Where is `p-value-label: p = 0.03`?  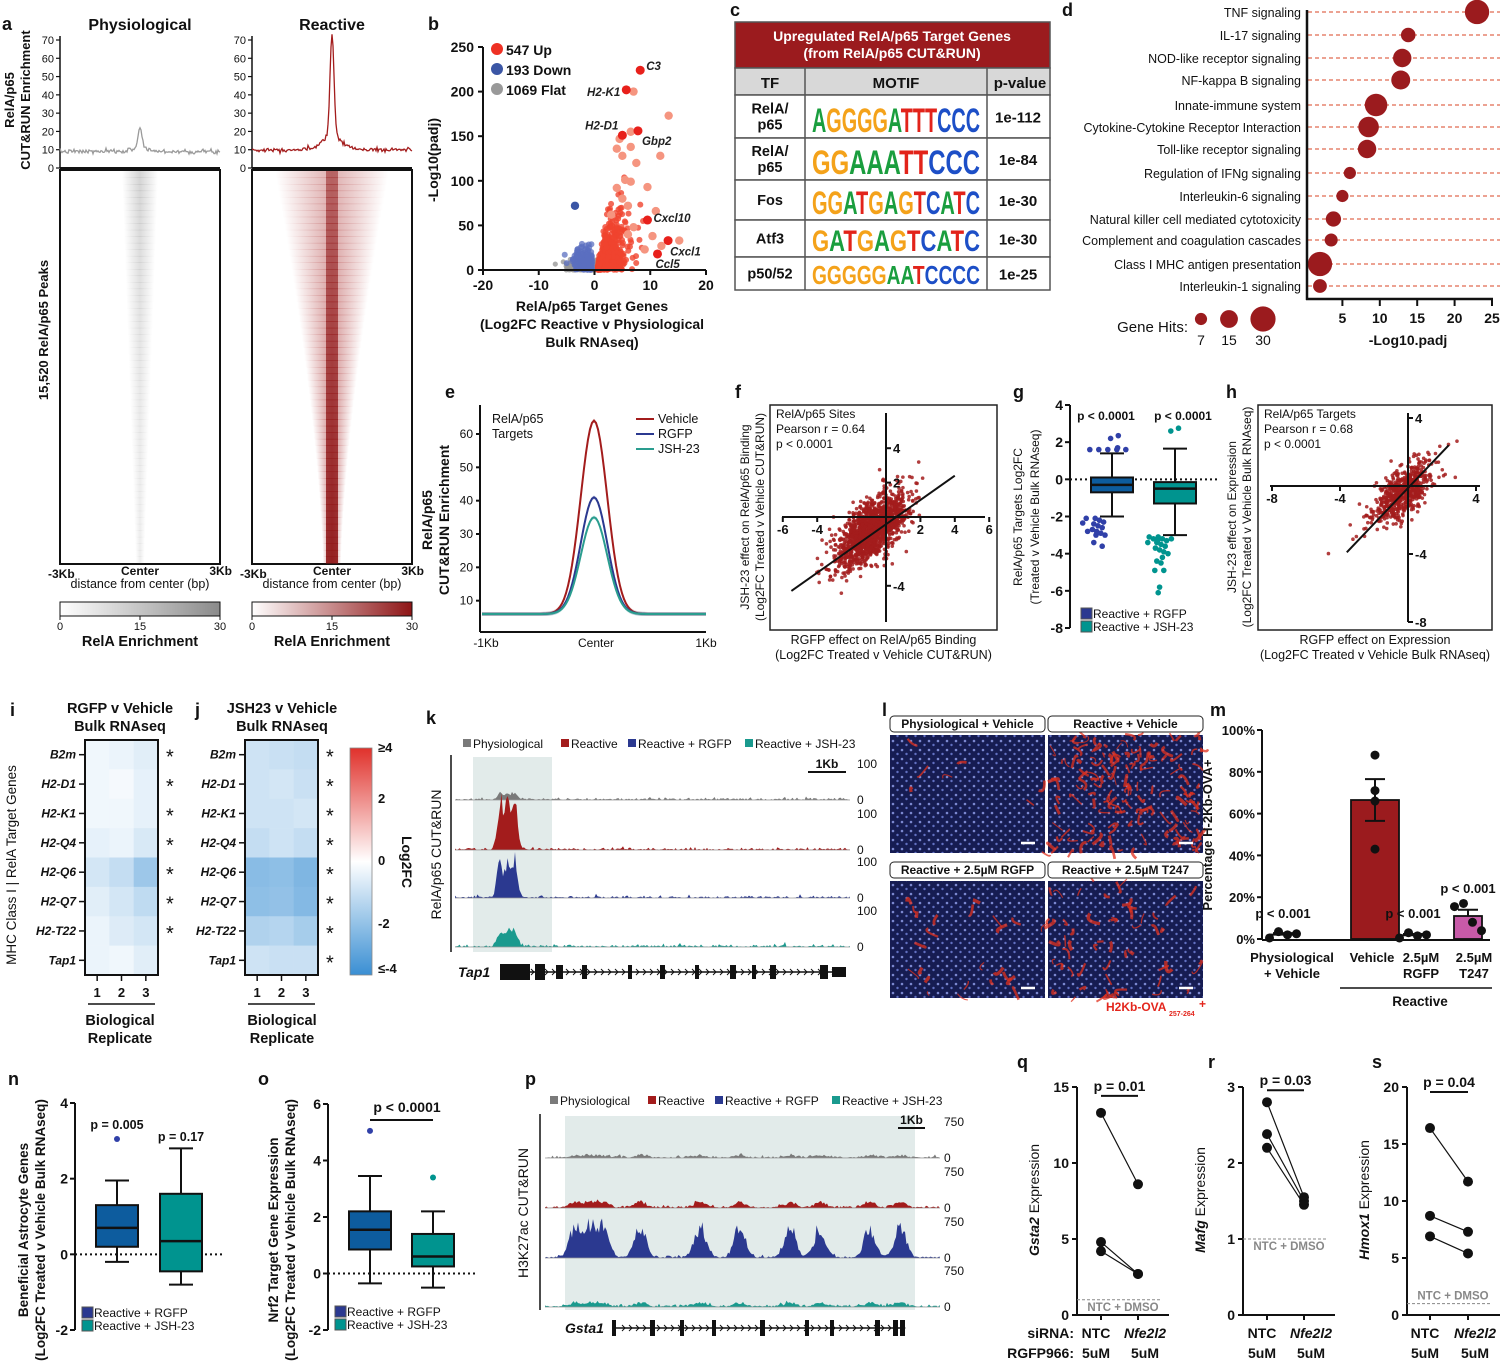
p-value-label: p = 0.03 is located at coordinates (1286, 1080).